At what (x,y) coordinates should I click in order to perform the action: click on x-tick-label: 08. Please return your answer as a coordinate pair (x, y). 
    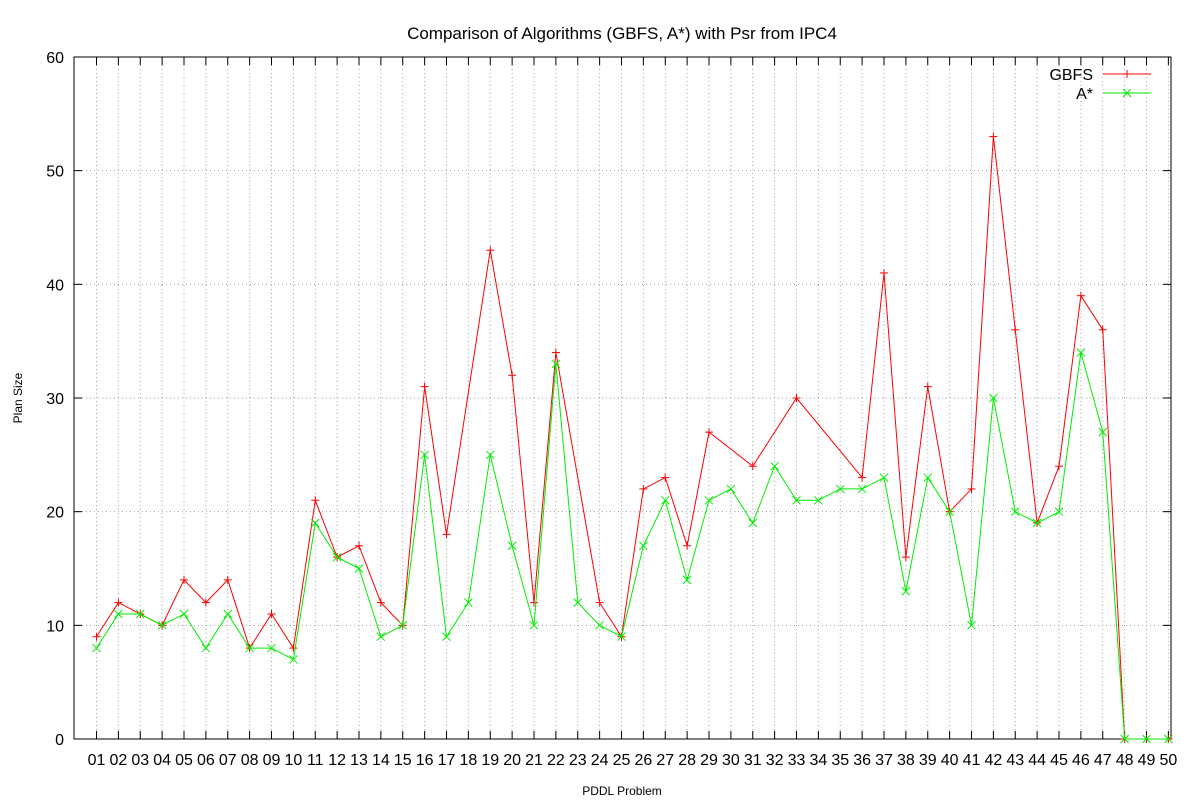
    Looking at the image, I should click on (250, 760).